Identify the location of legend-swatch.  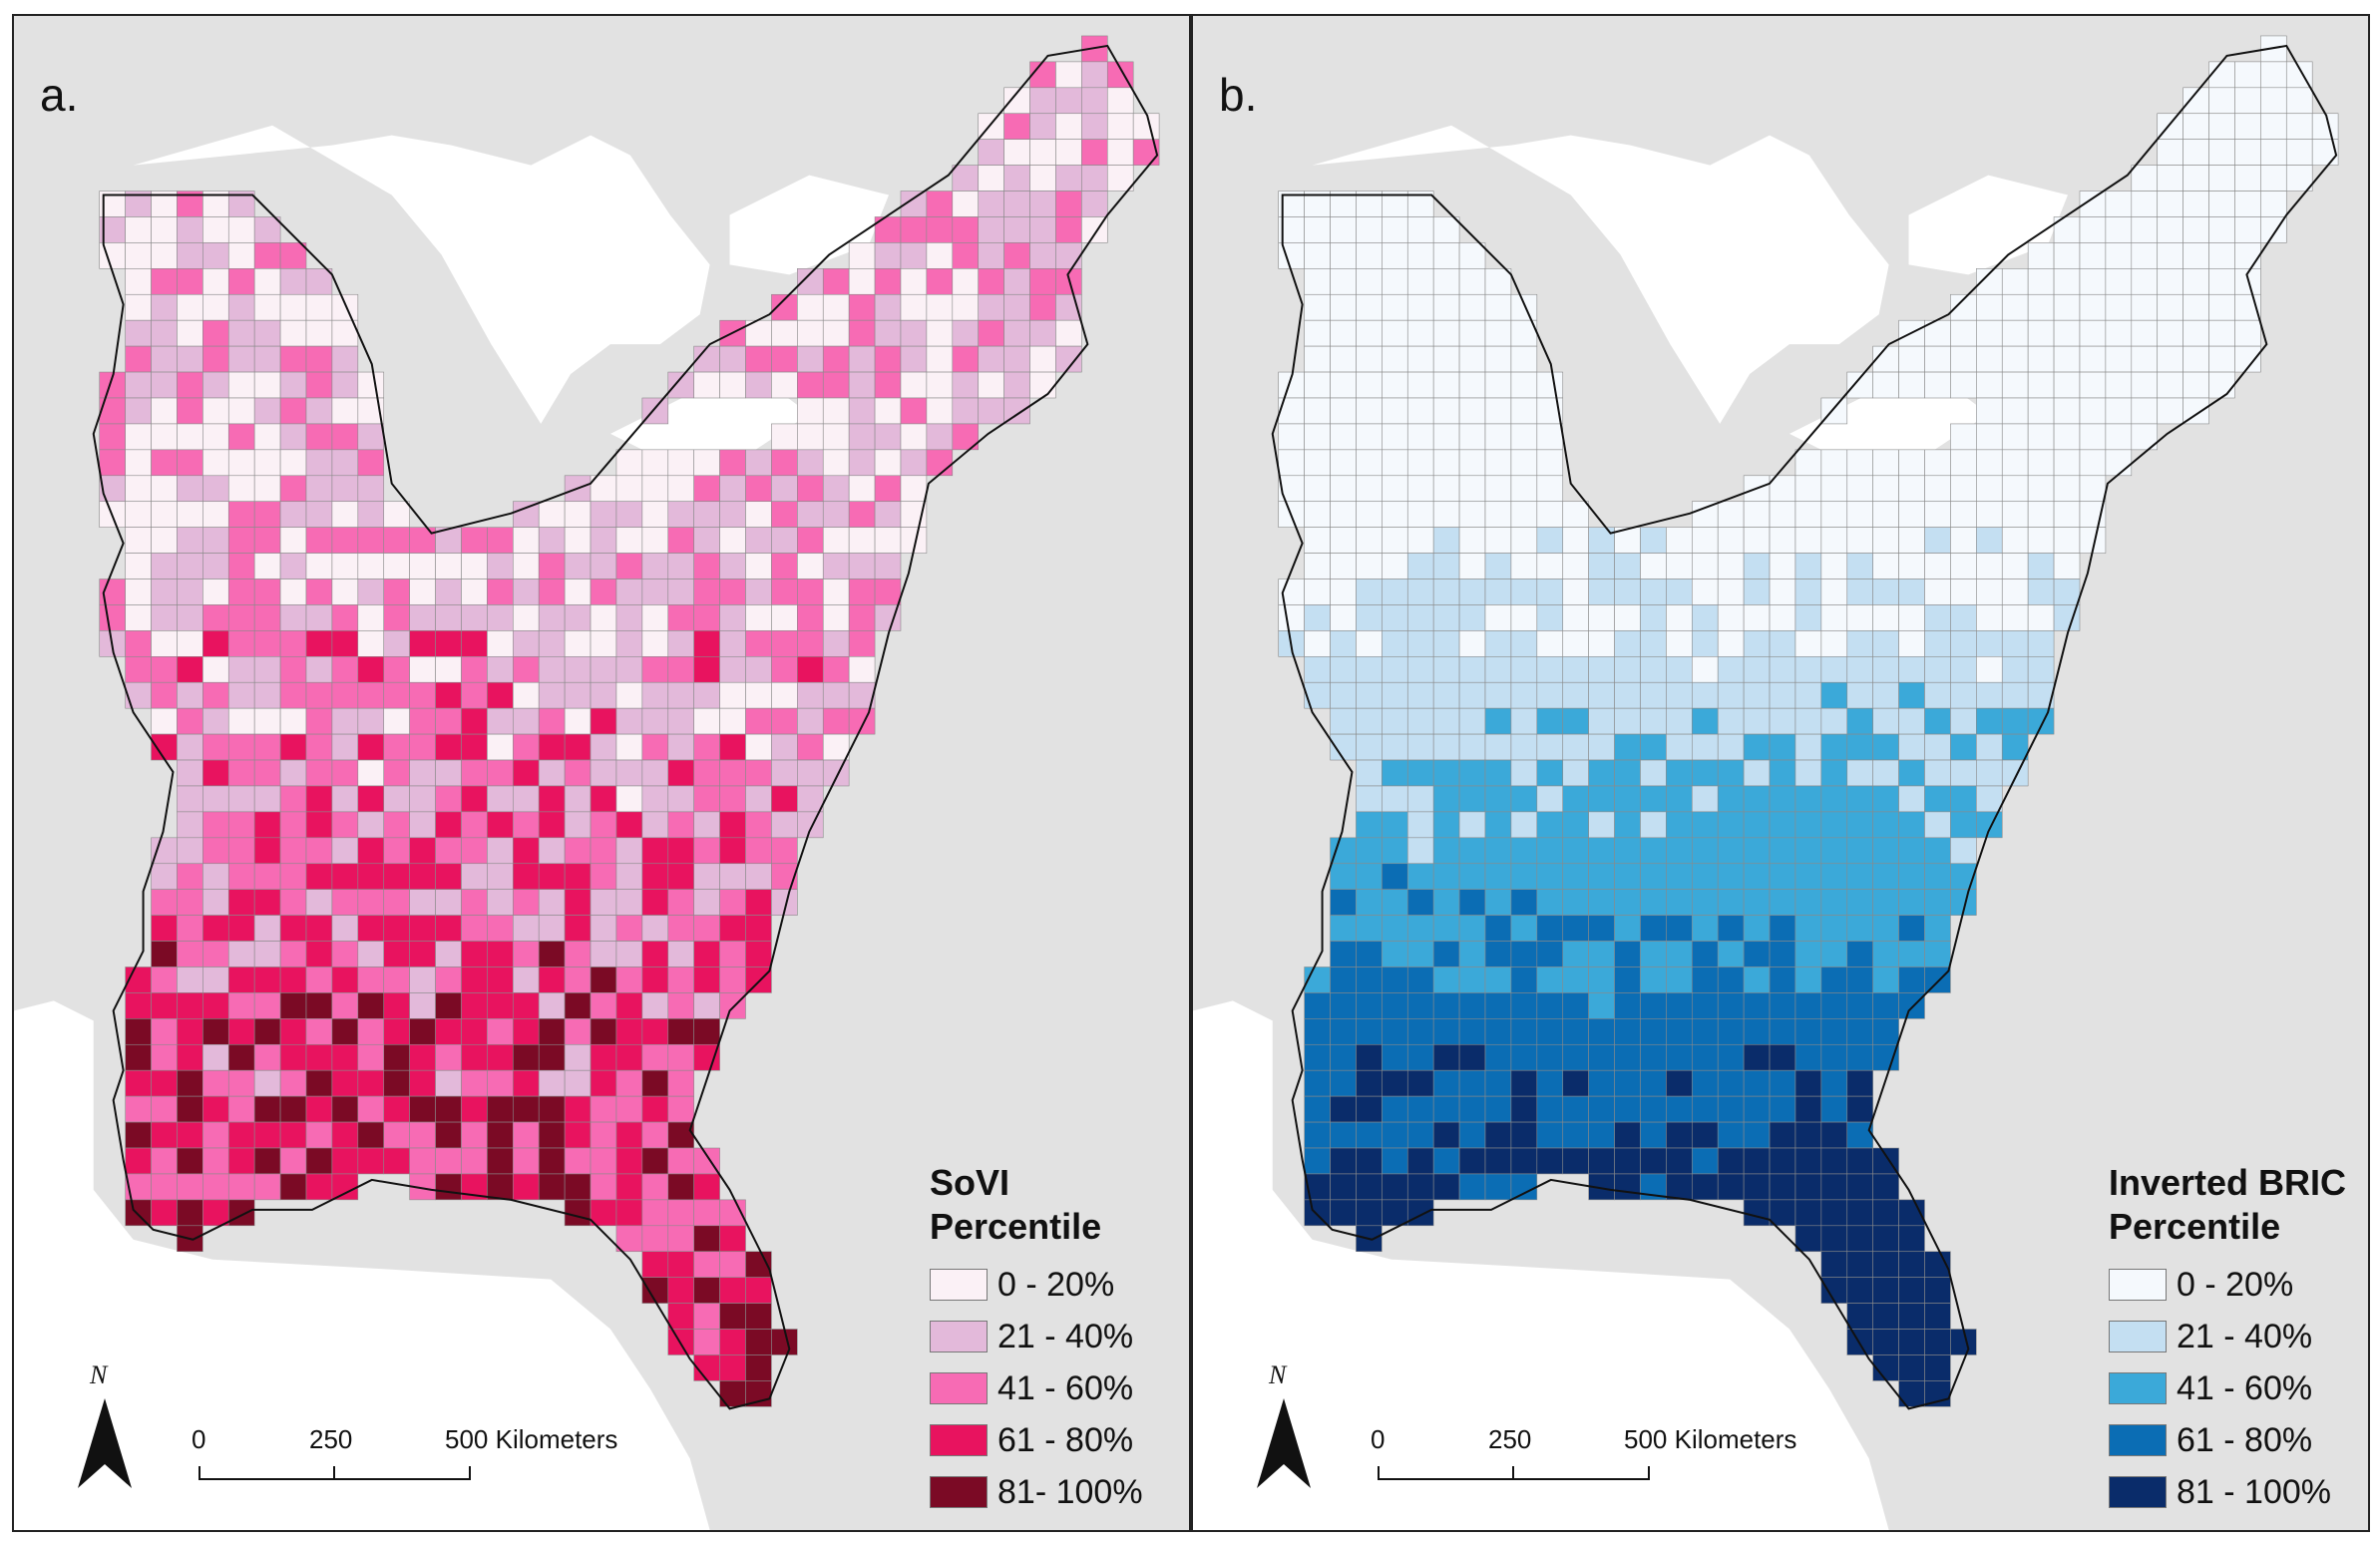
(959, 1336).